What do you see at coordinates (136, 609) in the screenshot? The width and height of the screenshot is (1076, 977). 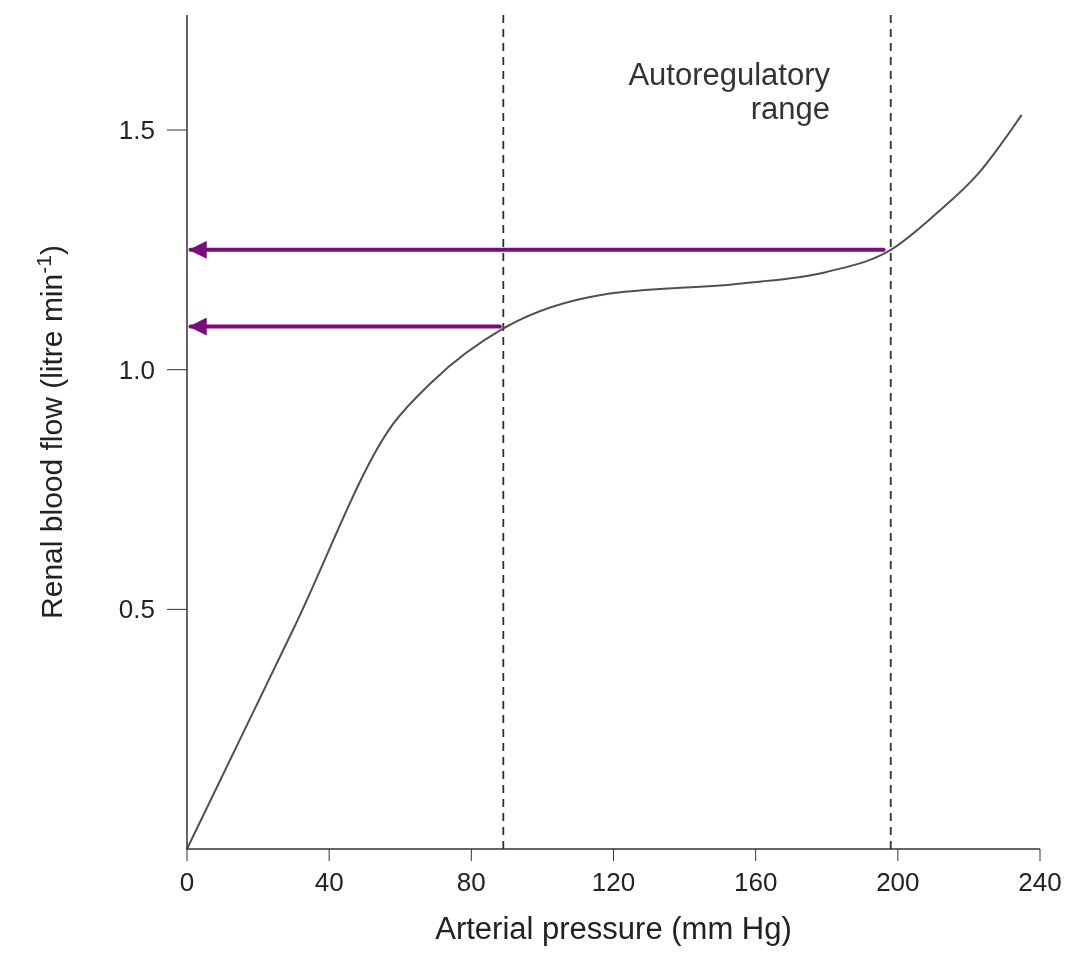 I see `y-tick-label: 0.5` at bounding box center [136, 609].